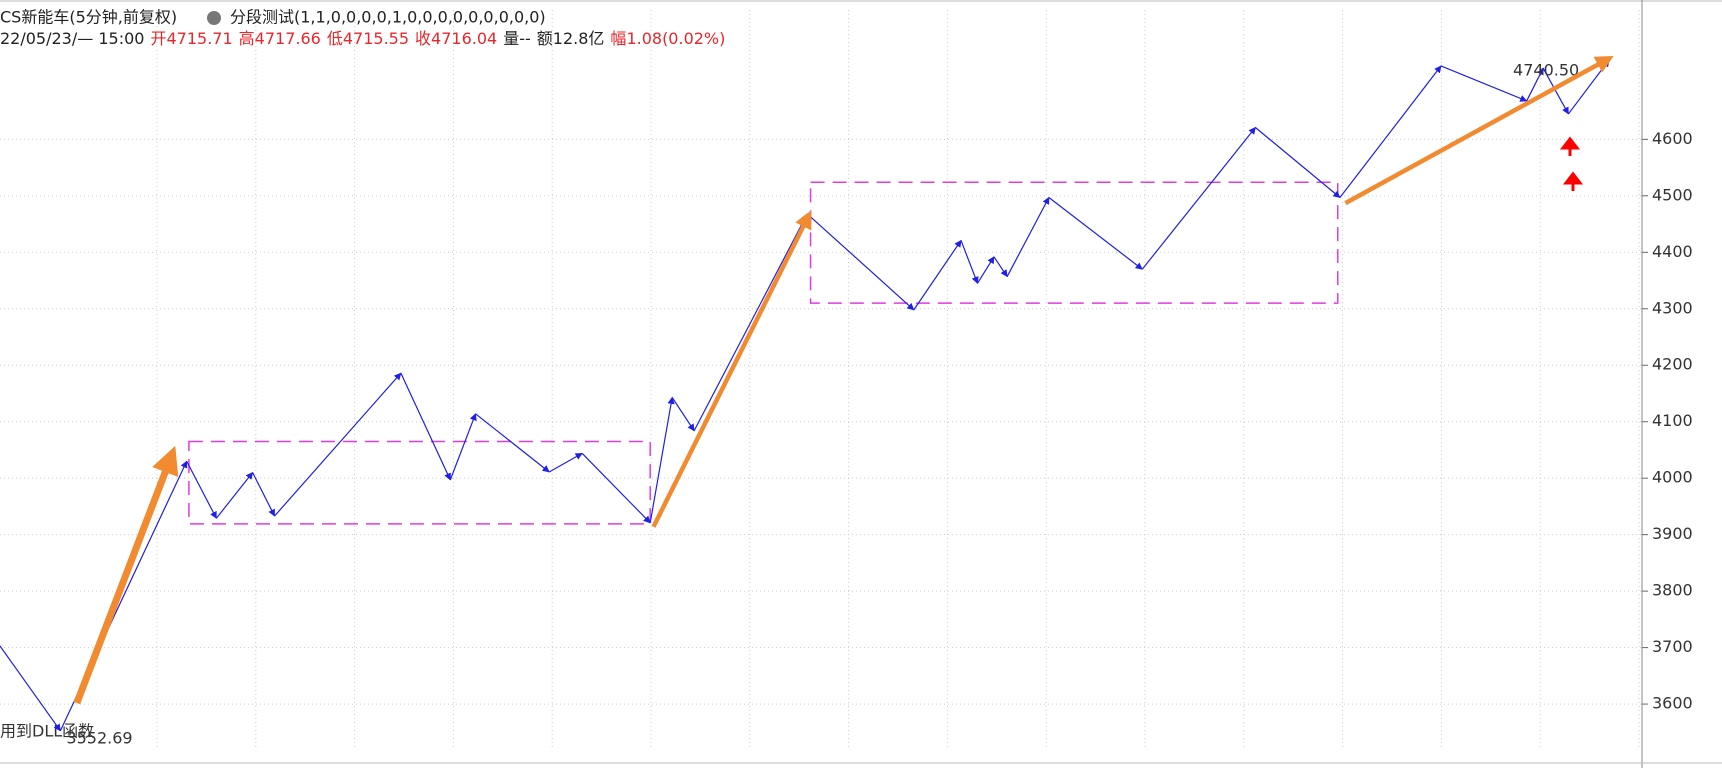 This screenshot has width=1722, height=772. What do you see at coordinates (1672, 477) in the screenshot?
I see `y-tick-label: 4000` at bounding box center [1672, 477].